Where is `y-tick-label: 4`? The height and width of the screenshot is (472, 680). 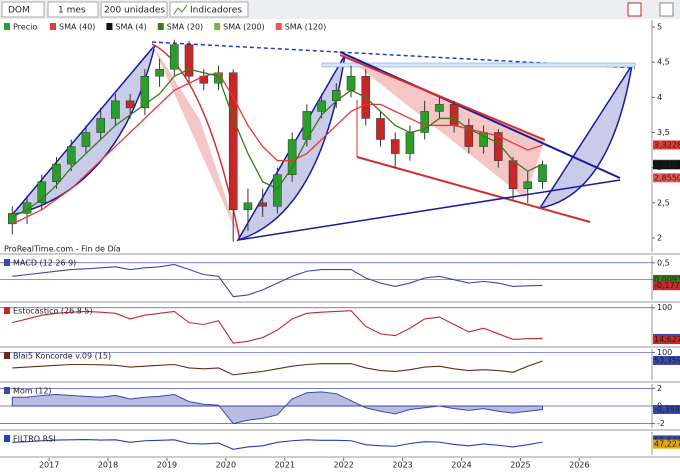 y-tick-label: 4 is located at coordinates (659, 97).